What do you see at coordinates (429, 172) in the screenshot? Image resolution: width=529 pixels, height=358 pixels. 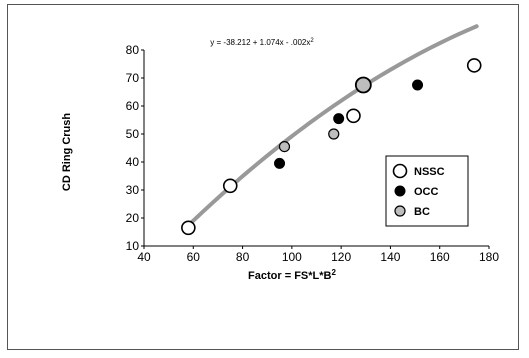 I see `legend-label-nssc: NSSC` at bounding box center [429, 172].